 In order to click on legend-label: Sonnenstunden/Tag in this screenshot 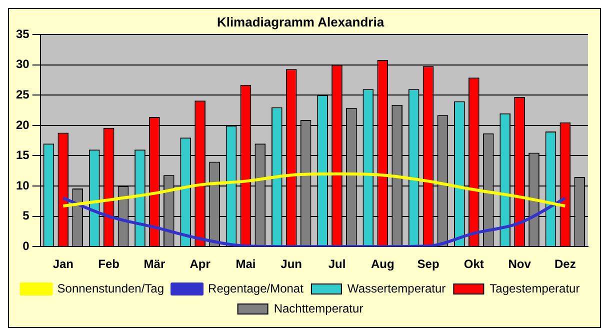, I will do `click(110, 288)`.